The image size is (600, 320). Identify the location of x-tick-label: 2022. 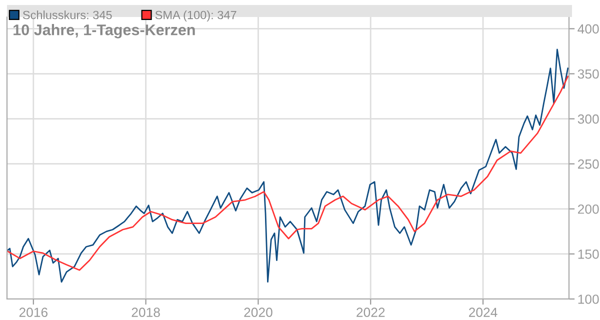
(370, 313).